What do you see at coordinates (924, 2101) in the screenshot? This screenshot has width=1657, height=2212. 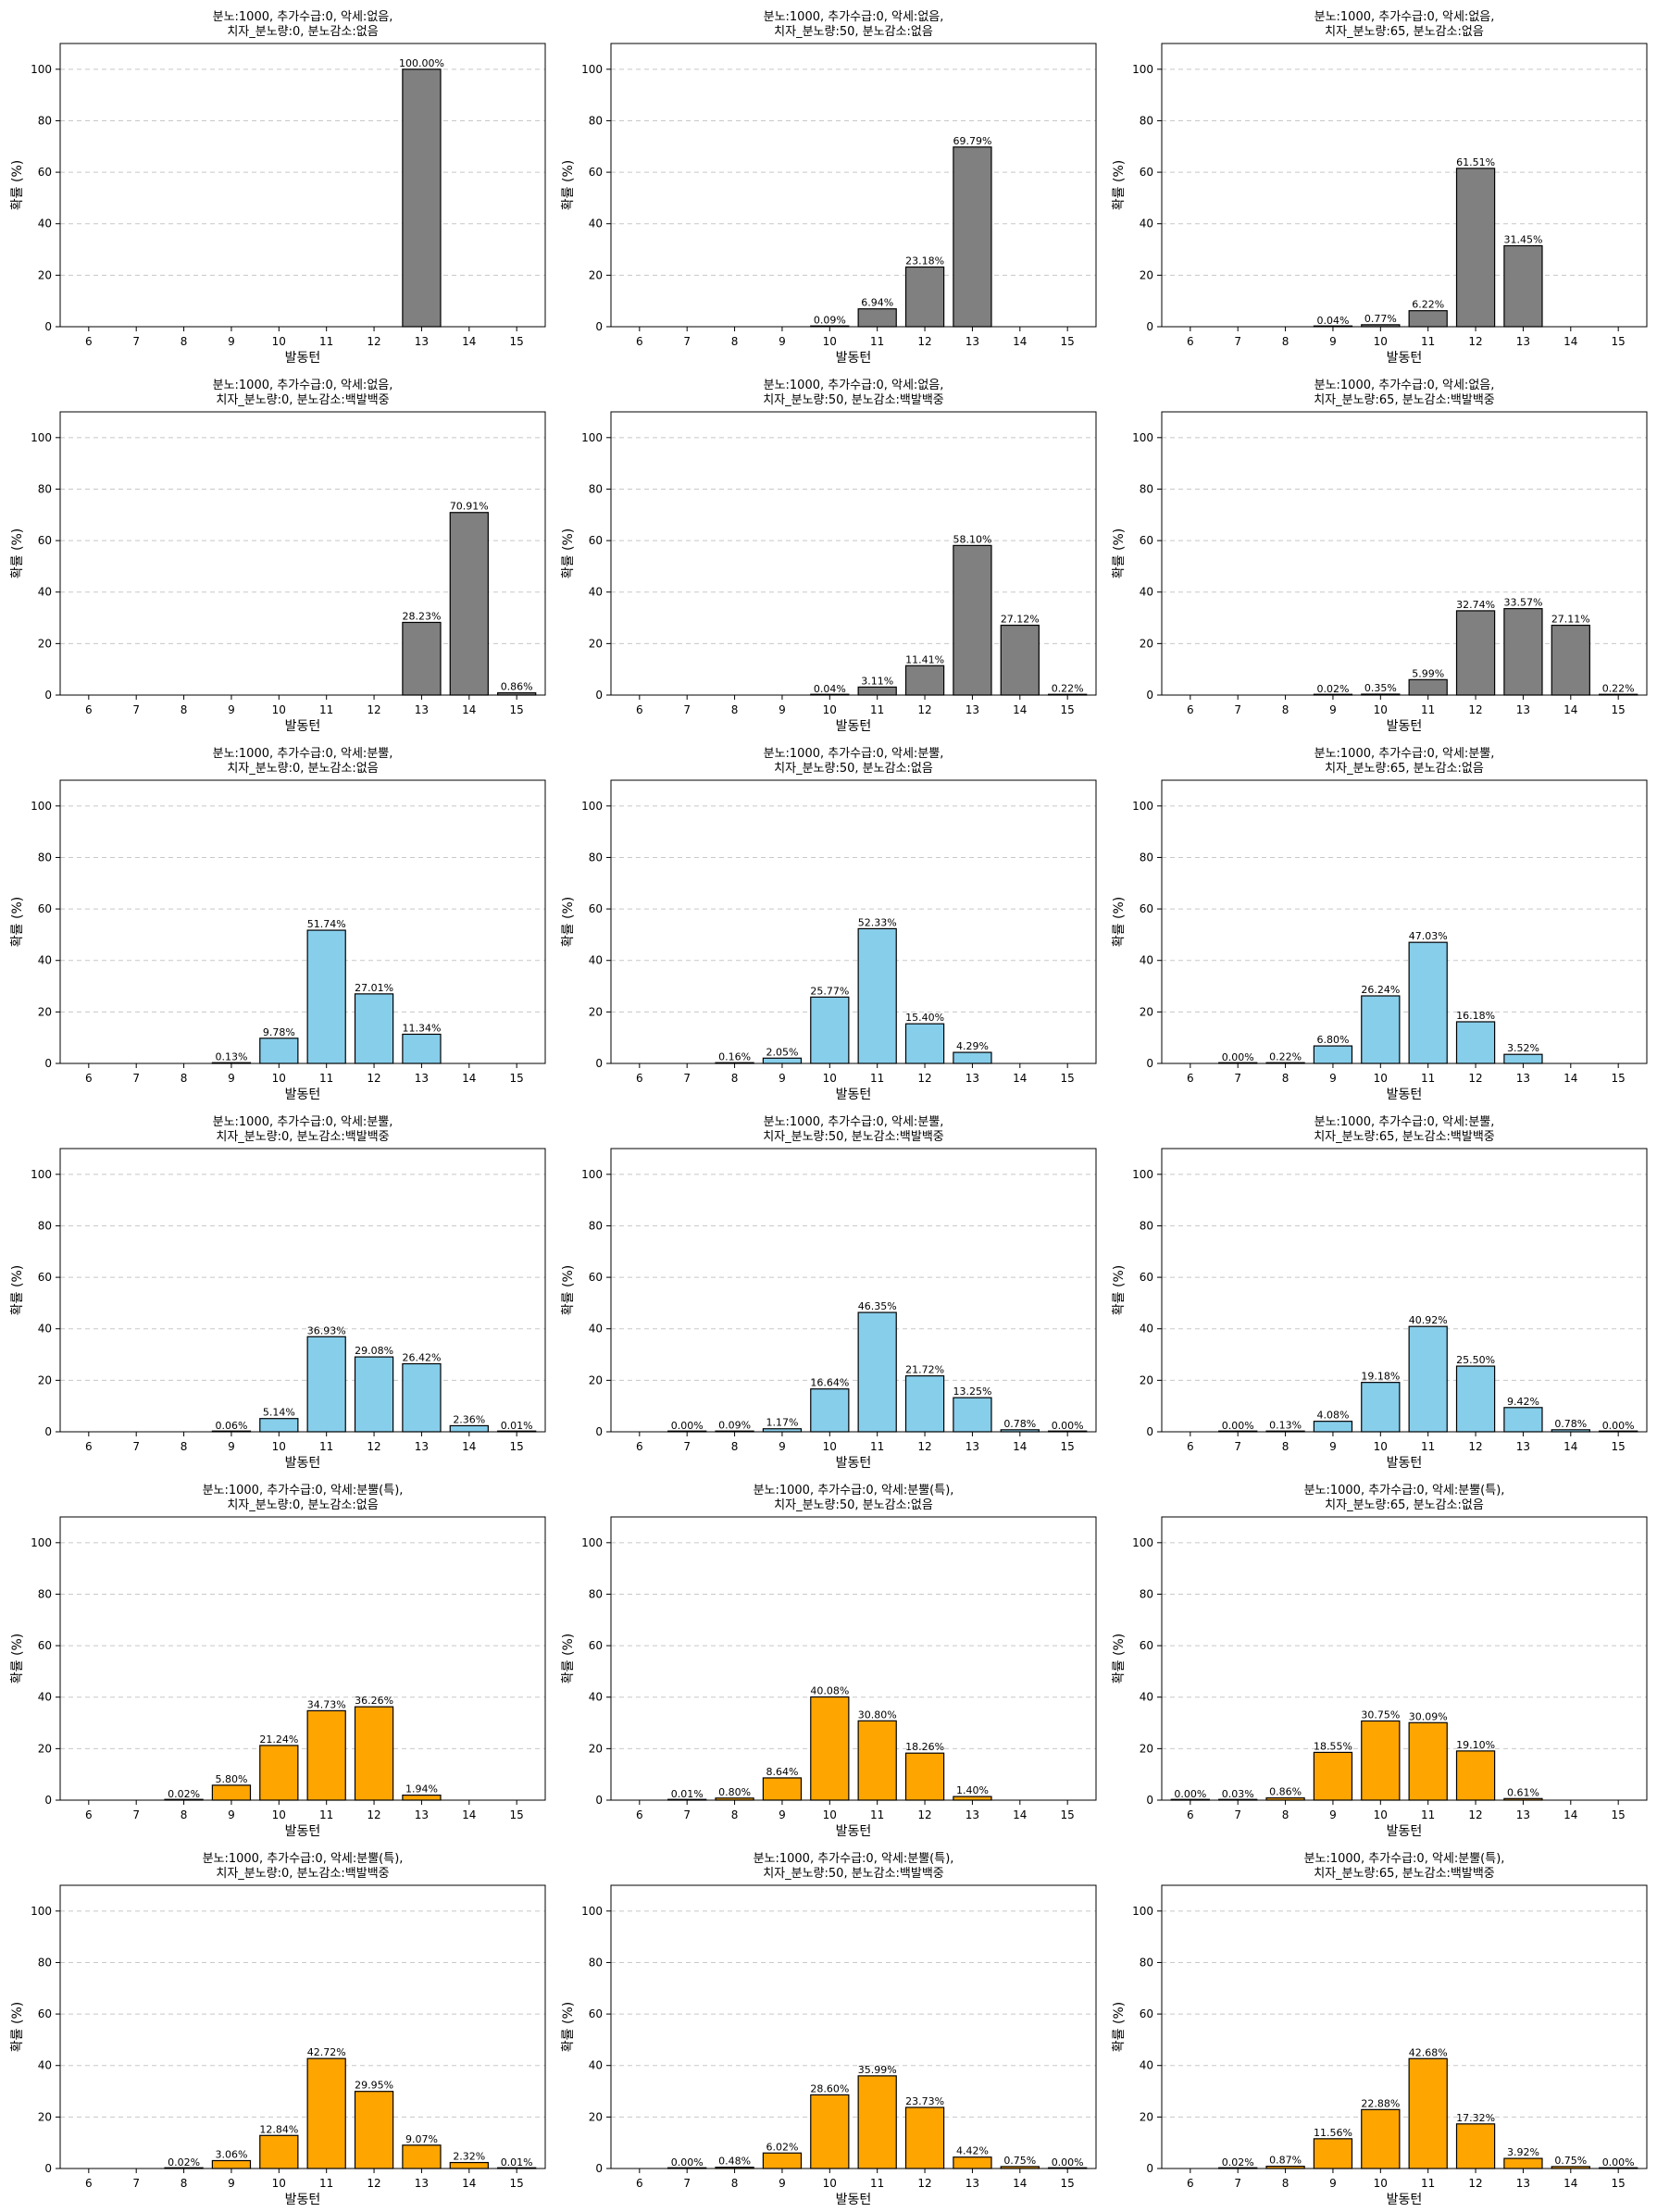 I see `bar-value-label: 23.73%` at bounding box center [924, 2101].